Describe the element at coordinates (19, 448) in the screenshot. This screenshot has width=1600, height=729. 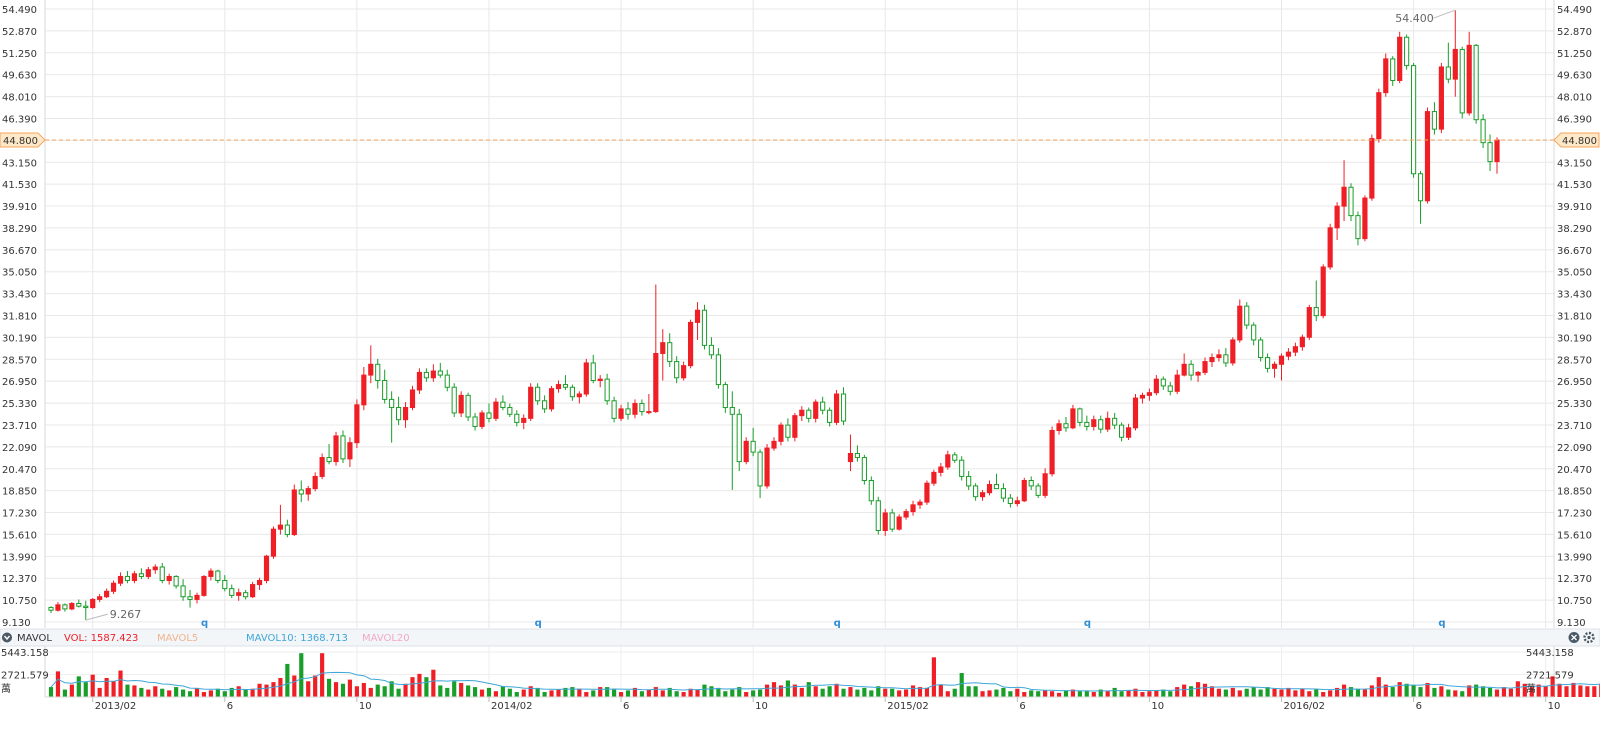
I see `price-tick-label: 22.090` at that location.